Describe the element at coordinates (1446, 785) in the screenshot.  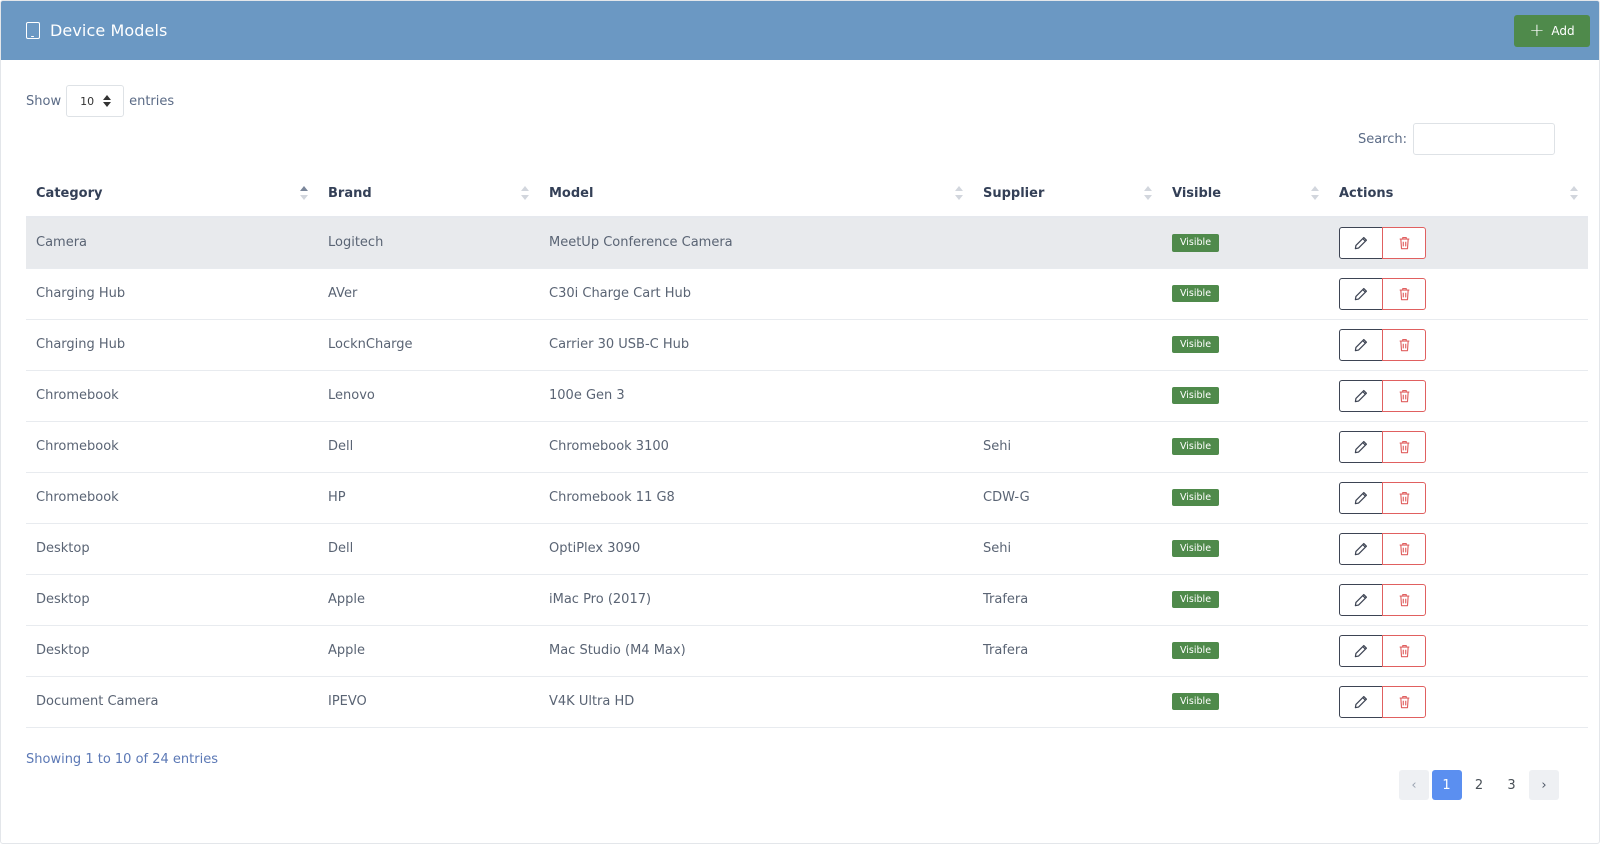
I see `page-button-1: 1` at that location.